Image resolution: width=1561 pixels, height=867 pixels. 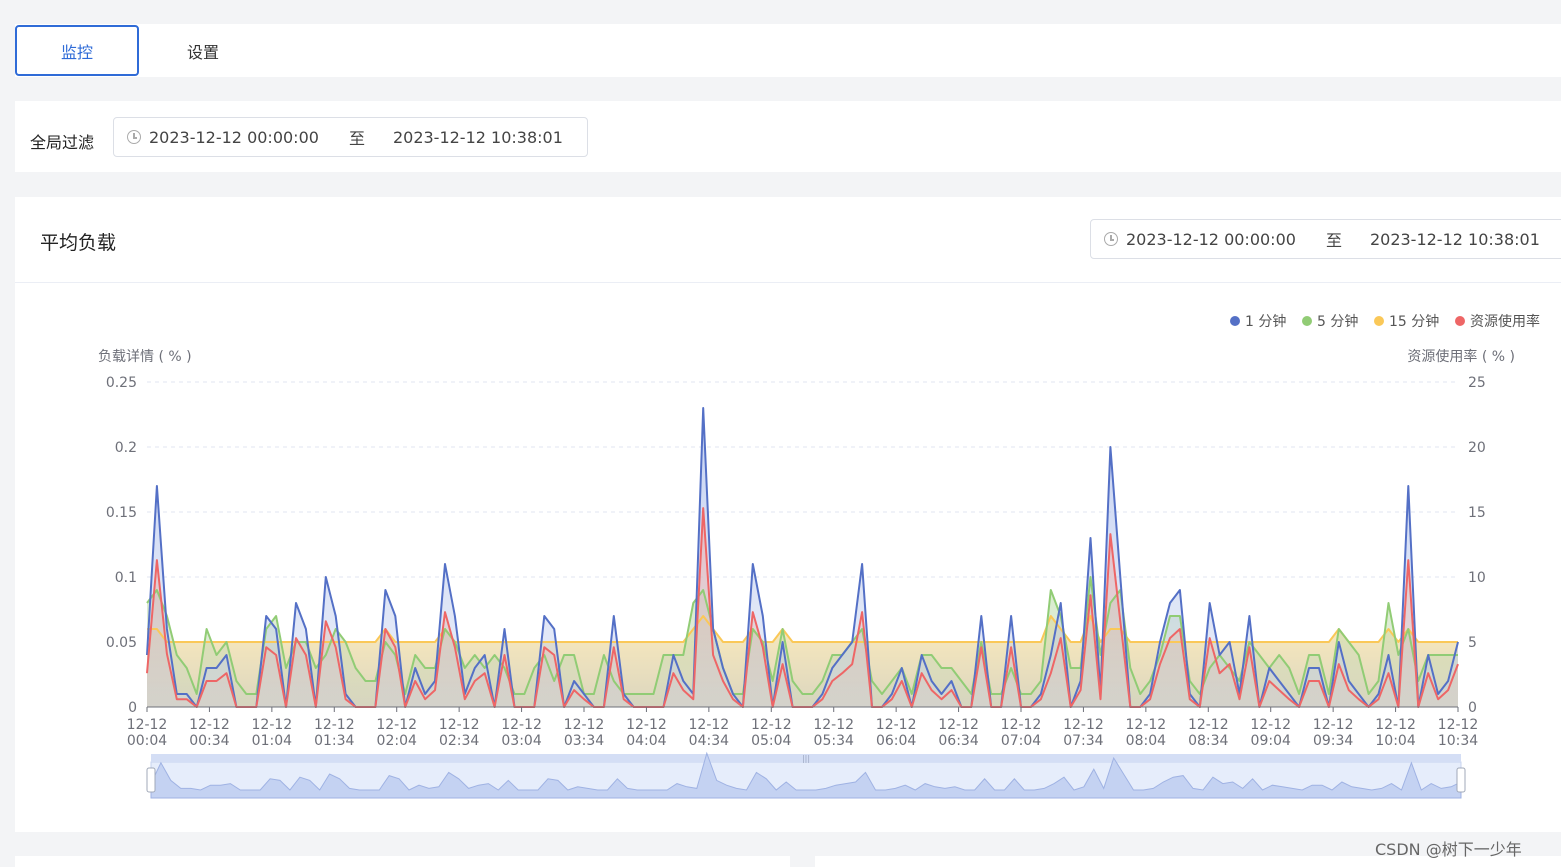 What do you see at coordinates (1021, 741) in the screenshot?
I see `x-tick-label: 07:04` at bounding box center [1021, 741].